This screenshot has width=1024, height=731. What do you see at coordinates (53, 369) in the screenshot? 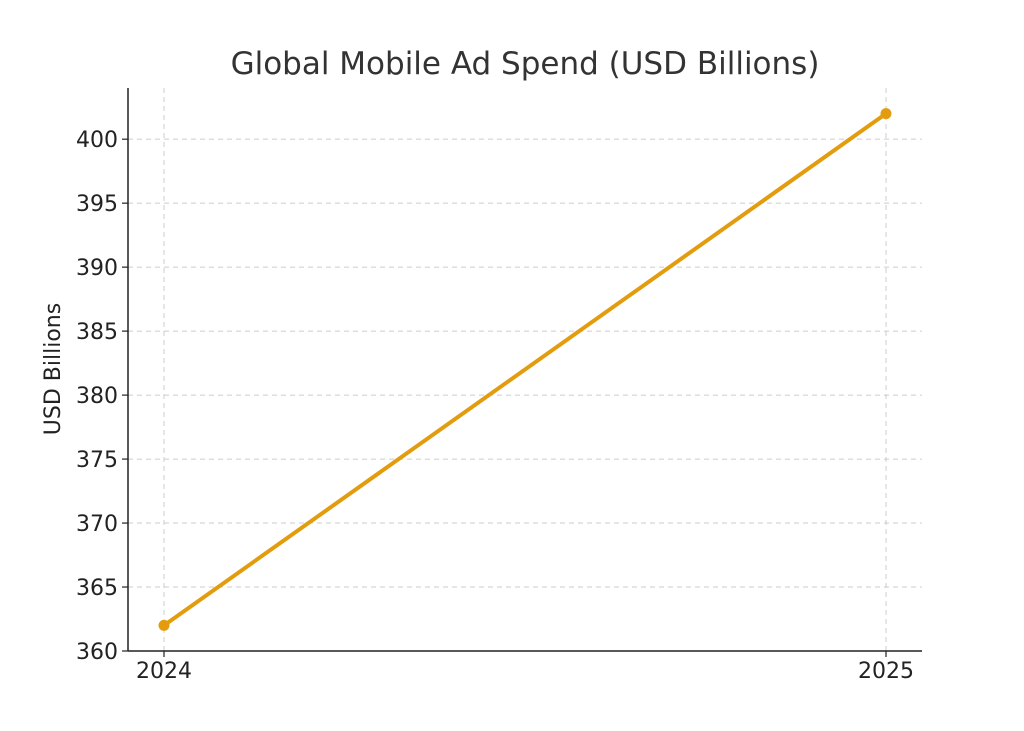
I see `y-axis-label: USD Billions` at bounding box center [53, 369].